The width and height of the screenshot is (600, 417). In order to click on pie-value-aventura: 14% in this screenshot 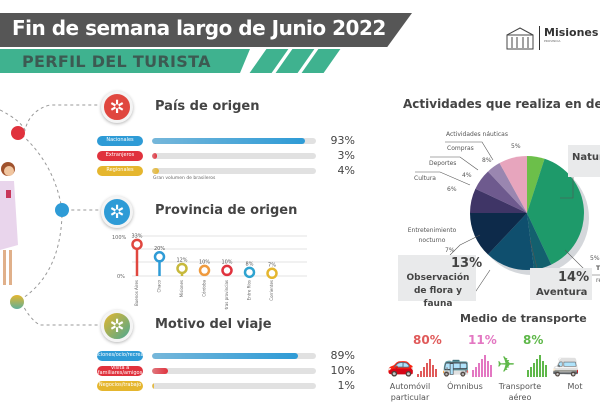, I will do `click(574, 277)`.